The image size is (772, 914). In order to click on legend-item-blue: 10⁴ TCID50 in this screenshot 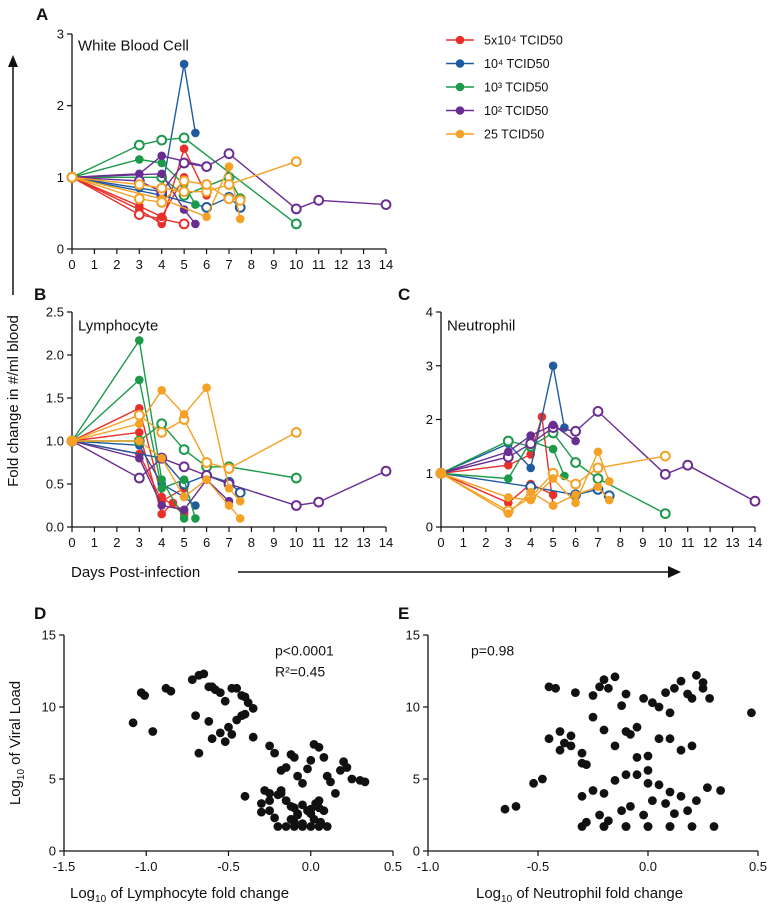, I will do `click(498, 64)`.